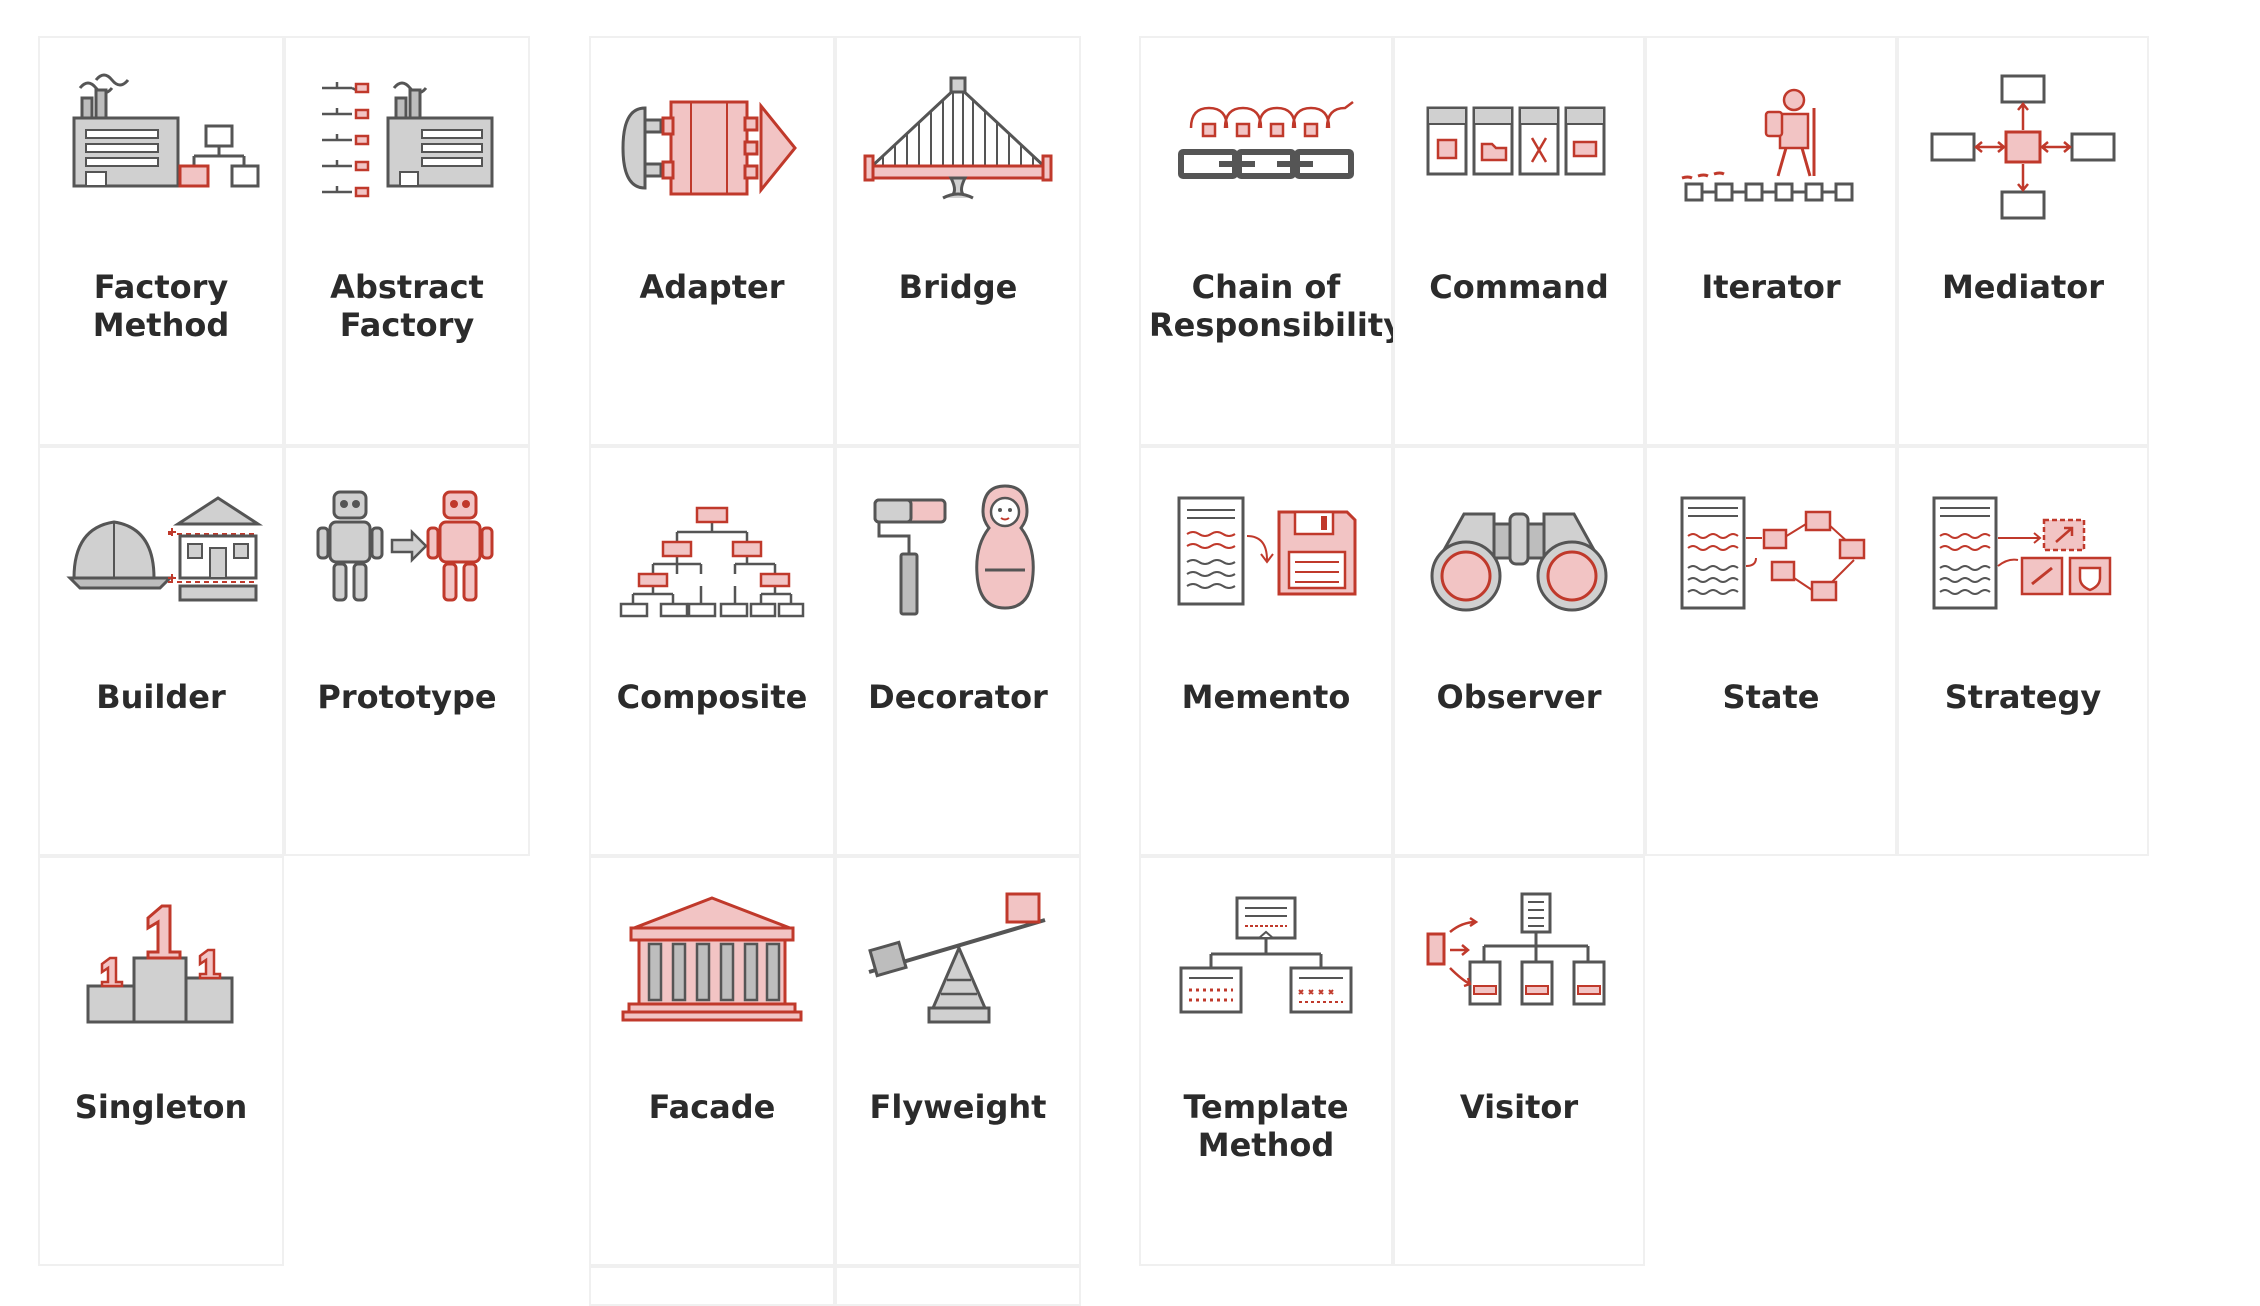  What do you see at coordinates (1266, 697) in the screenshot?
I see `pattern-label: Memento` at bounding box center [1266, 697].